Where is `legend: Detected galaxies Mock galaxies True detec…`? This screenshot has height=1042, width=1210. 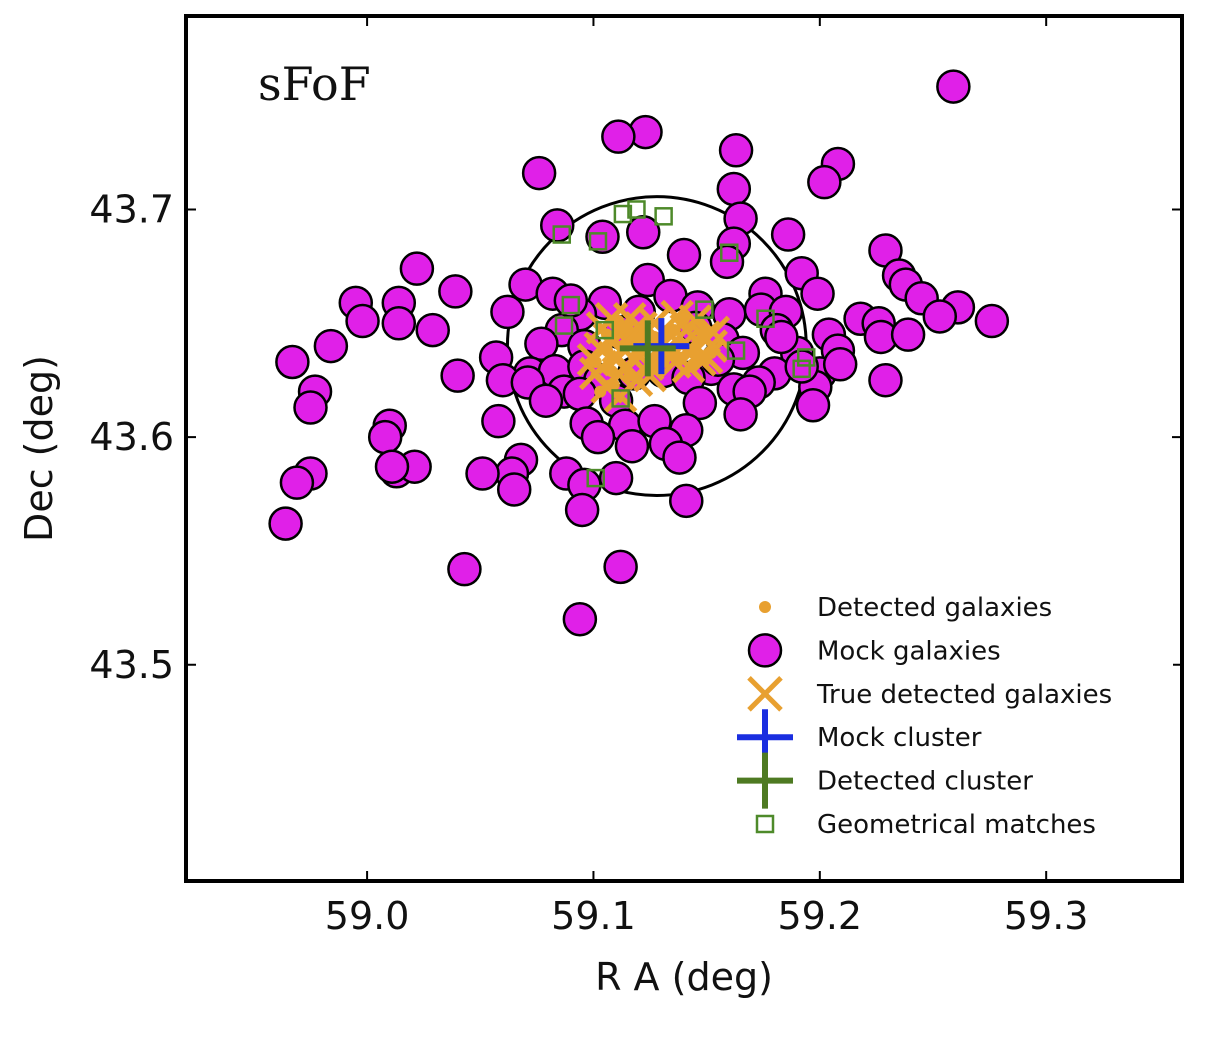 legend: Detected galaxies Mock galaxies True detec… is located at coordinates (953, 715).